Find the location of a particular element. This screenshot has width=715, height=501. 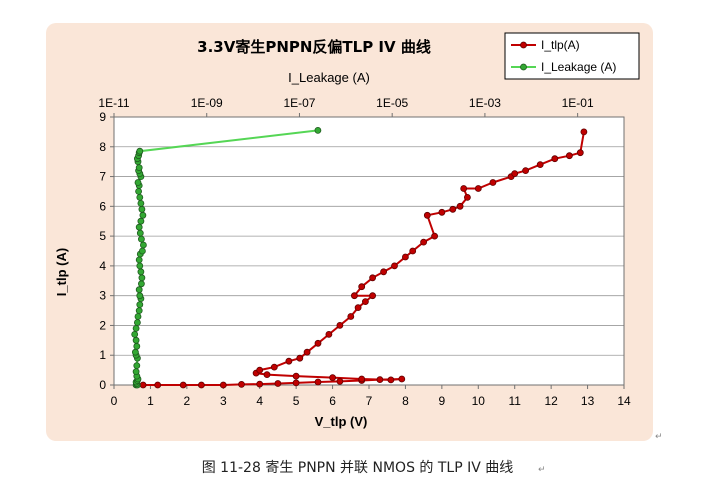

x-tick-label: 3 is located at coordinates (223, 401).